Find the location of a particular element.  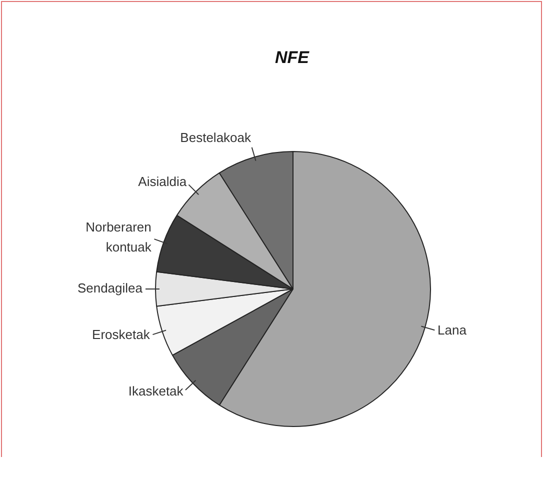

slice-label: Erosketak is located at coordinates (121, 334).